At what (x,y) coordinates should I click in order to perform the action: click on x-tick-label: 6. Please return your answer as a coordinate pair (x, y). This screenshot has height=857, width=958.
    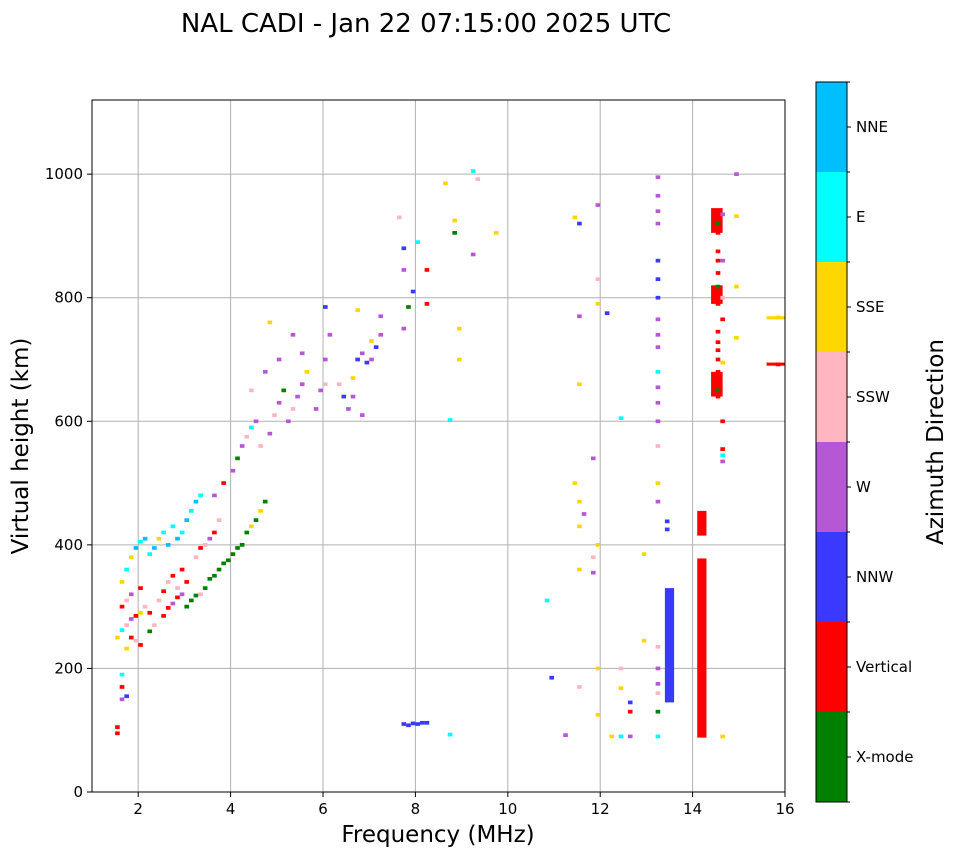
    Looking at the image, I should click on (323, 809).